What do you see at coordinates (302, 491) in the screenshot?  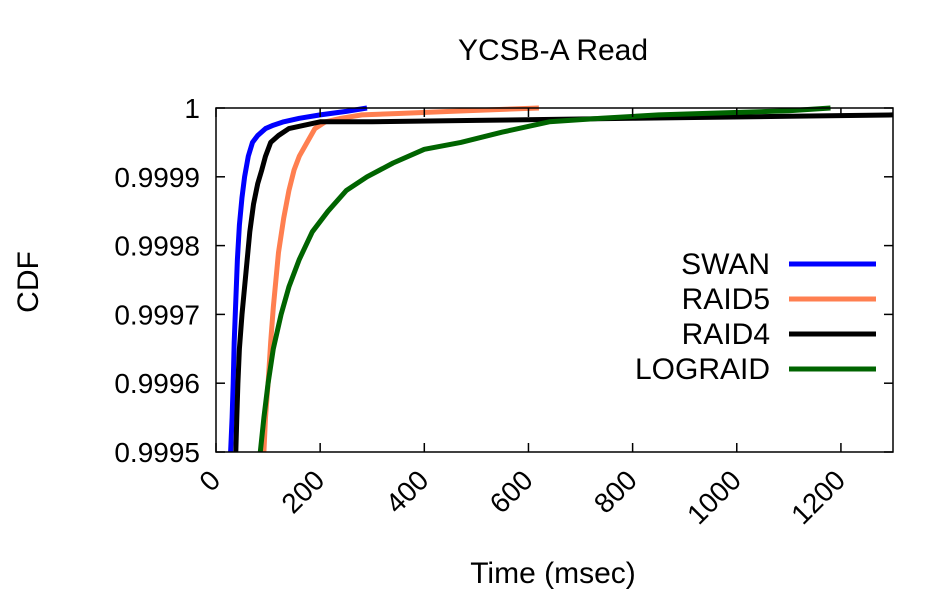 I see `x-tick-label: 200` at bounding box center [302, 491].